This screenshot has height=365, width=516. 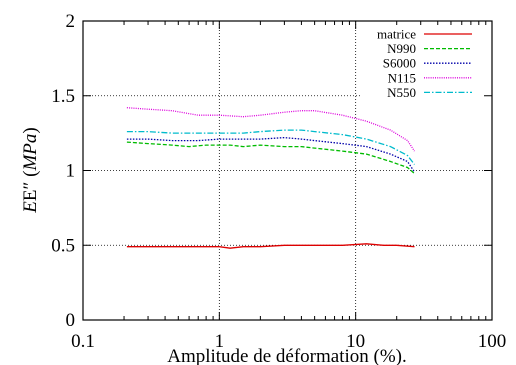 I want to click on series-line-s6000, so click(x=271, y=154).